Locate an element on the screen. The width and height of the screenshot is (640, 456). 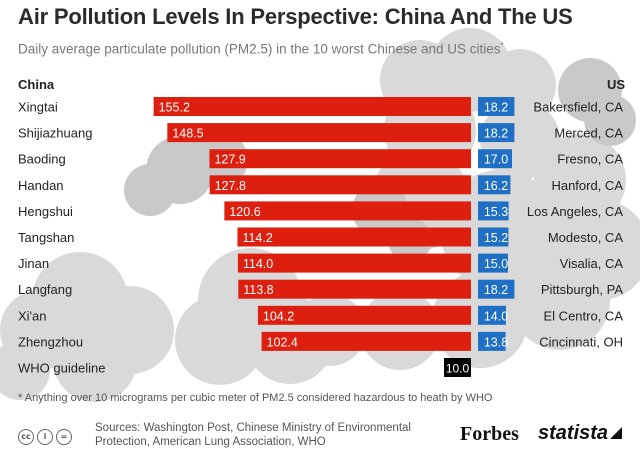
statista-mark-icon is located at coordinates (616, 433).